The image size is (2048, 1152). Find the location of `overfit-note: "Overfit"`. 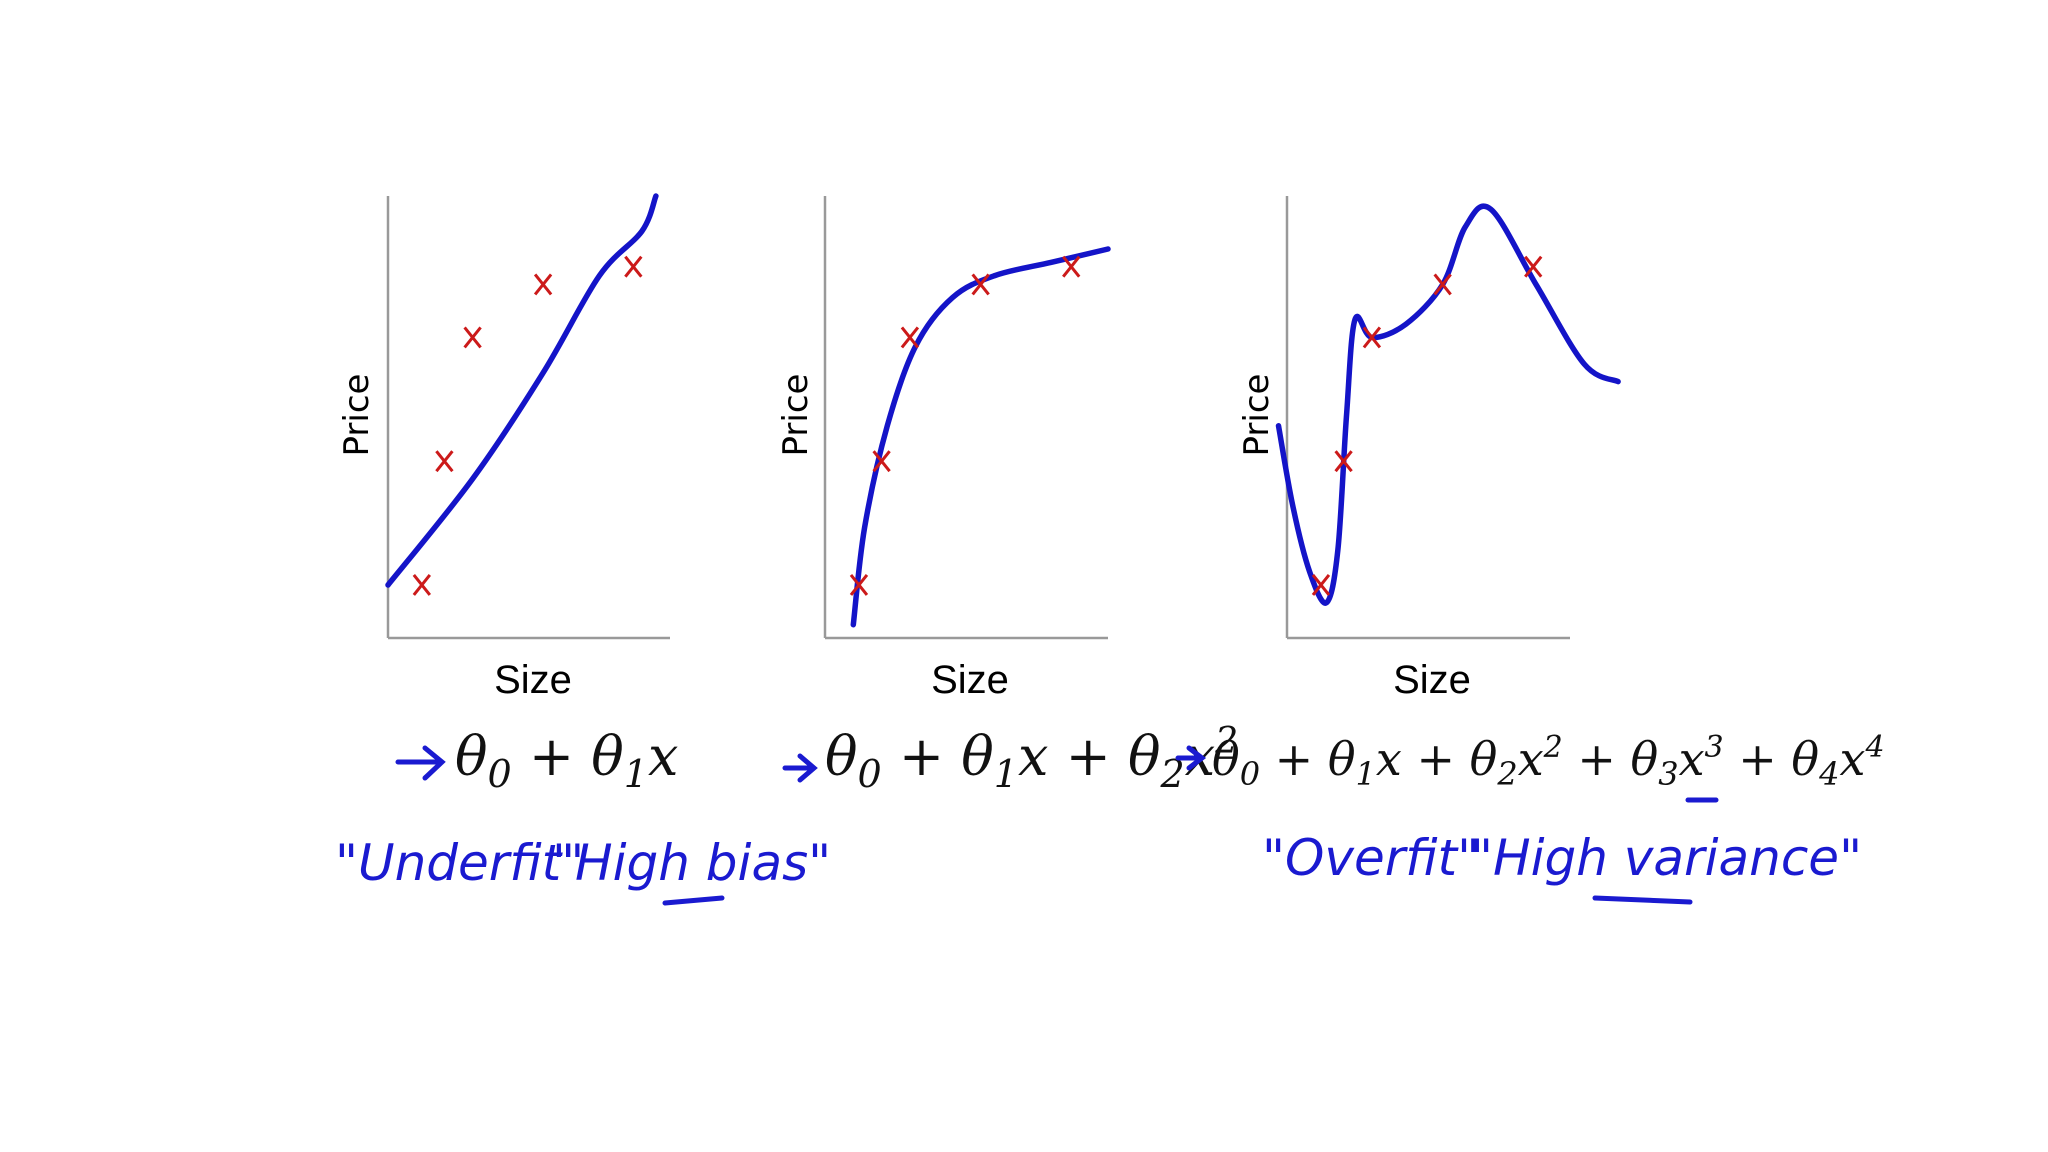

overfit-note: "Overfit" is located at coordinates (1371, 858).